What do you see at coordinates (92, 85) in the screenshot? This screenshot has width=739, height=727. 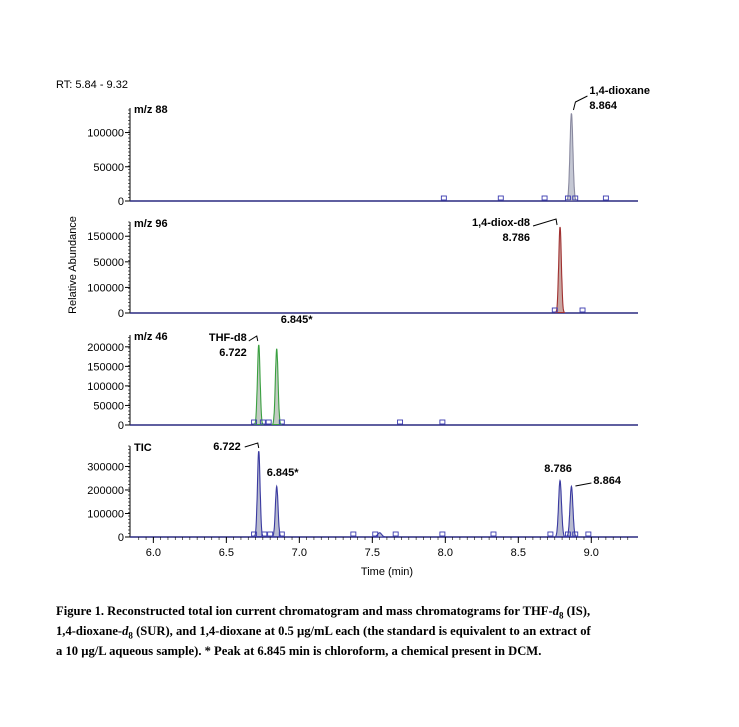 I see `rt-range-label: RT: 5.84 - 9.32` at bounding box center [92, 85].